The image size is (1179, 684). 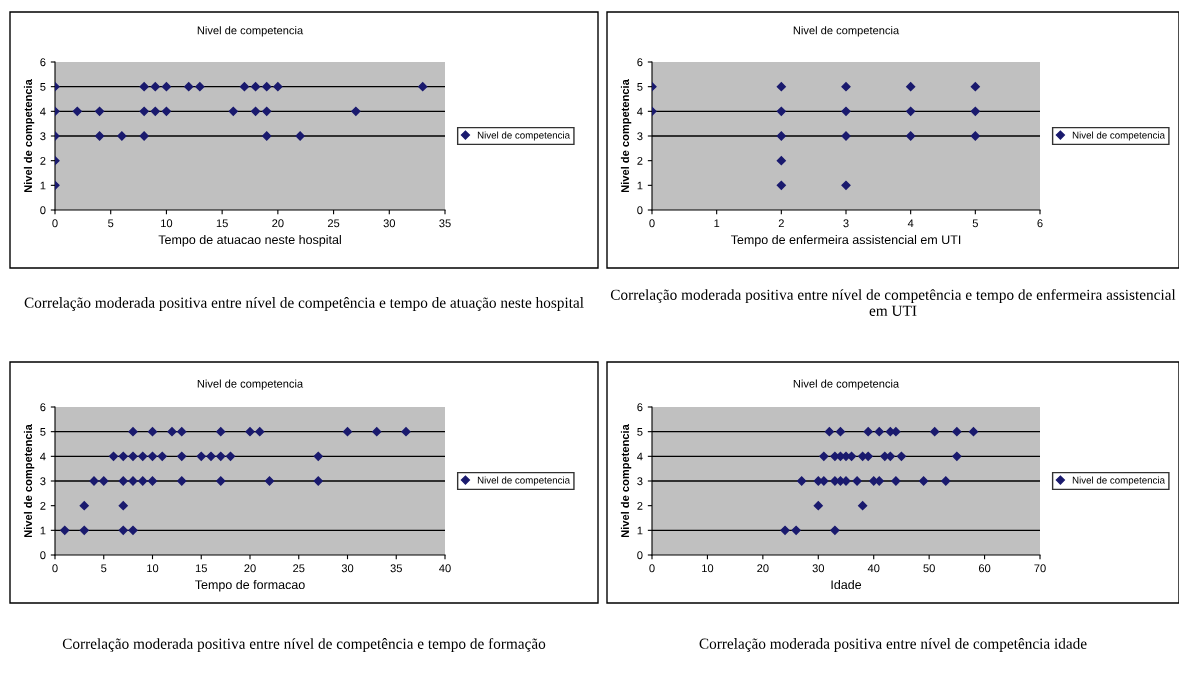 I want to click on x-tick-label: 0, so click(x=652, y=568).